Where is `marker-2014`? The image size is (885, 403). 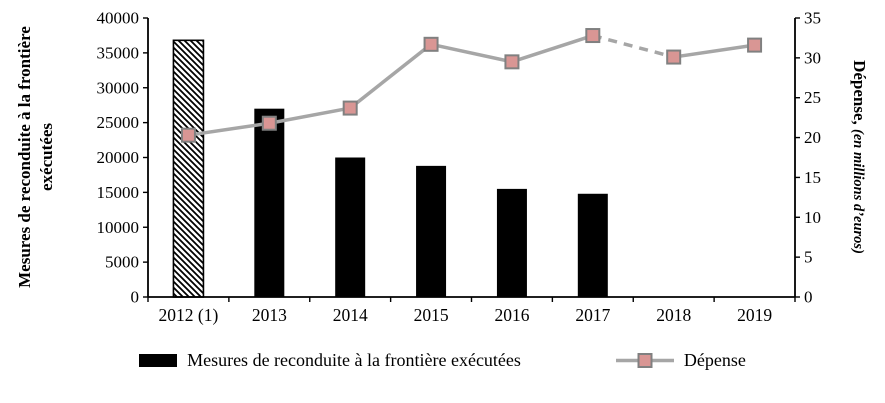 marker-2014 is located at coordinates (350, 108).